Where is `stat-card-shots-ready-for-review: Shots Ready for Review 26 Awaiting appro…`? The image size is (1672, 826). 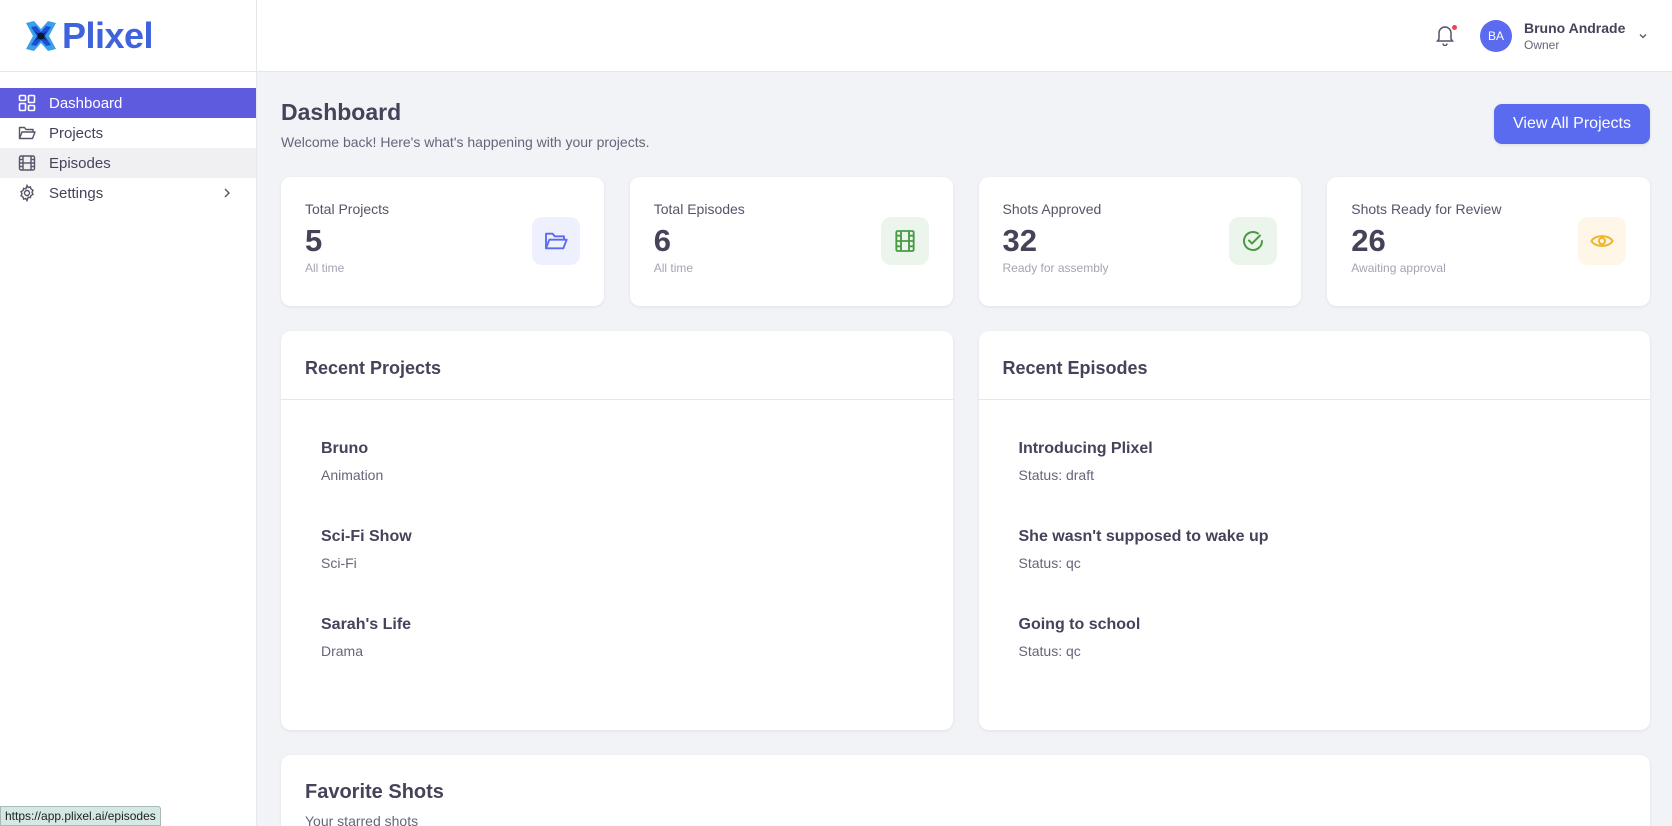 stat-card-shots-ready-for-review: Shots Ready for Review 26 Awaiting appro… is located at coordinates (1488, 241).